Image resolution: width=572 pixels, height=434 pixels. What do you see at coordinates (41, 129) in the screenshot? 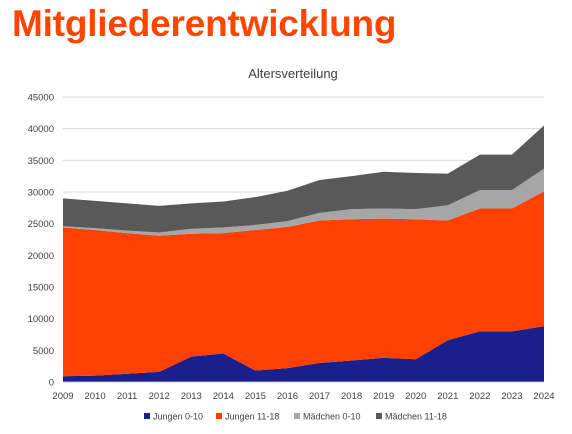
I see `y-tick-label: 40000` at bounding box center [41, 129].